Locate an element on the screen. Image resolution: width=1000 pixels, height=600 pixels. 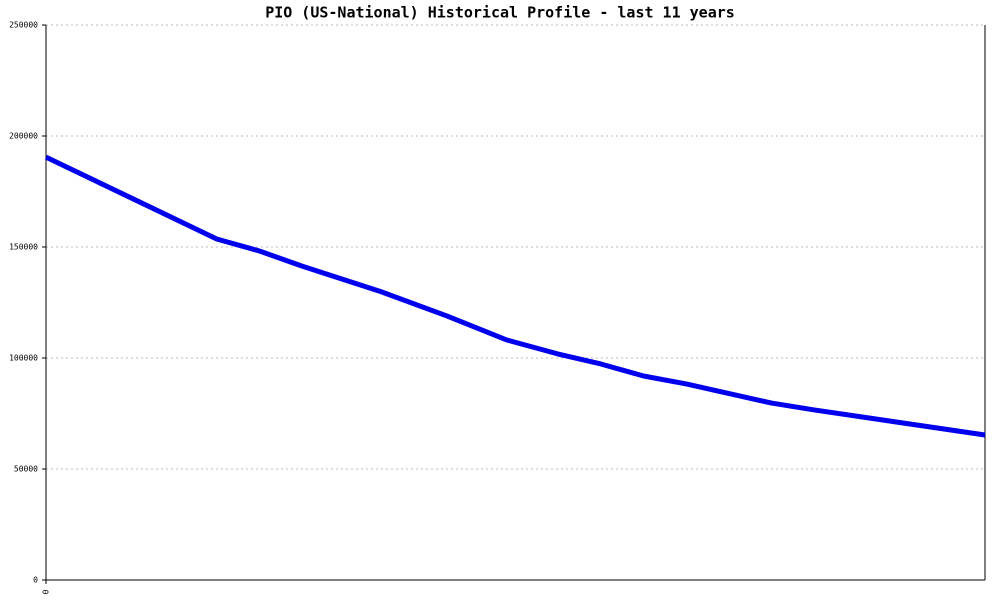
y-tick-label: 0 is located at coordinates (35, 580).